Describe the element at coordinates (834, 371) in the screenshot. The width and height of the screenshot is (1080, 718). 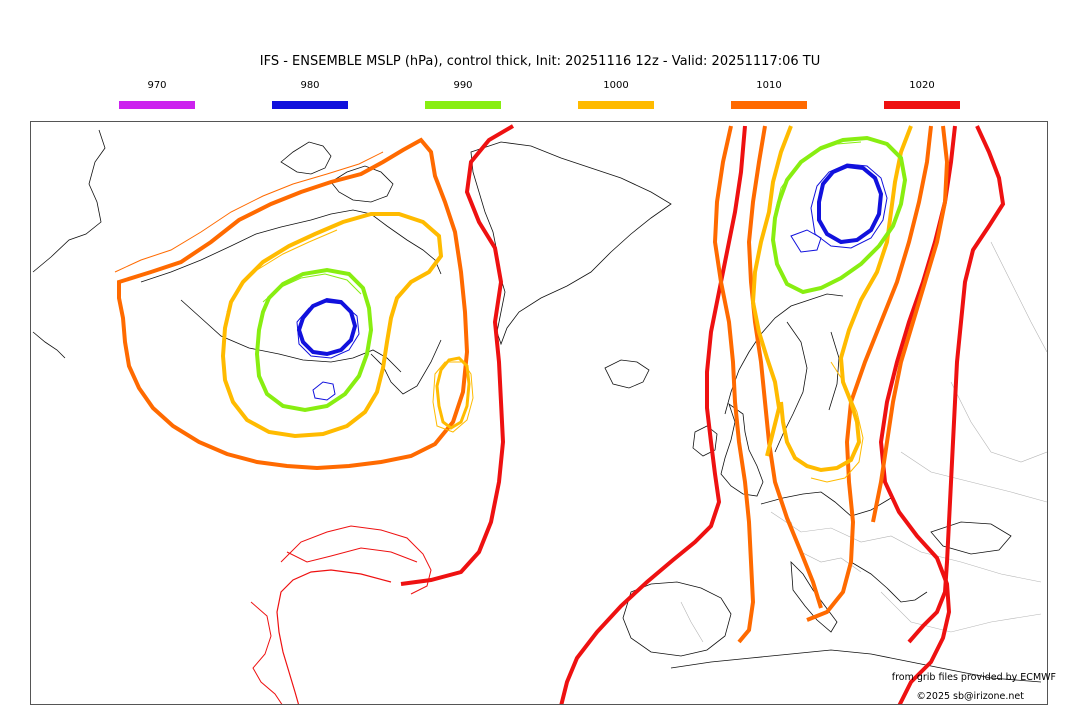
I see `coastline-finland` at that location.